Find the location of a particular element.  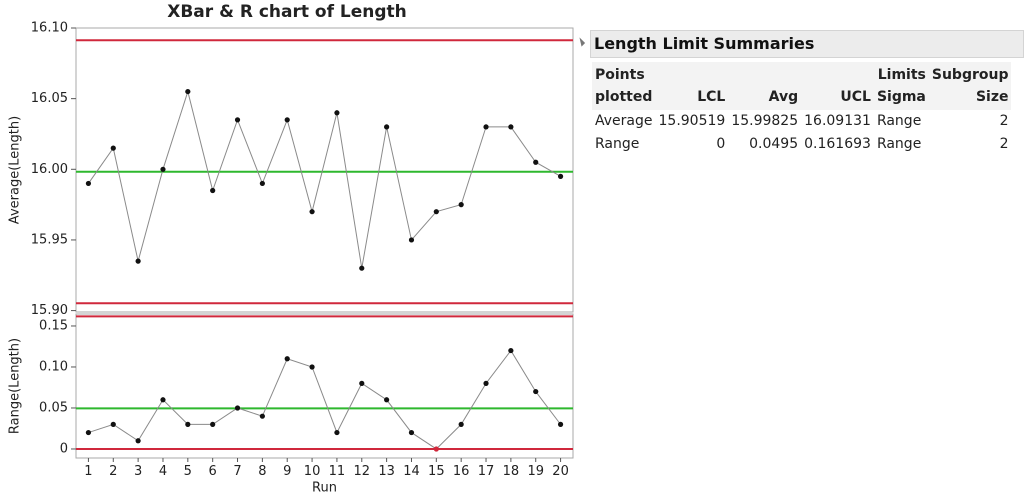

x-tick-label: 3 is located at coordinates (138, 471).